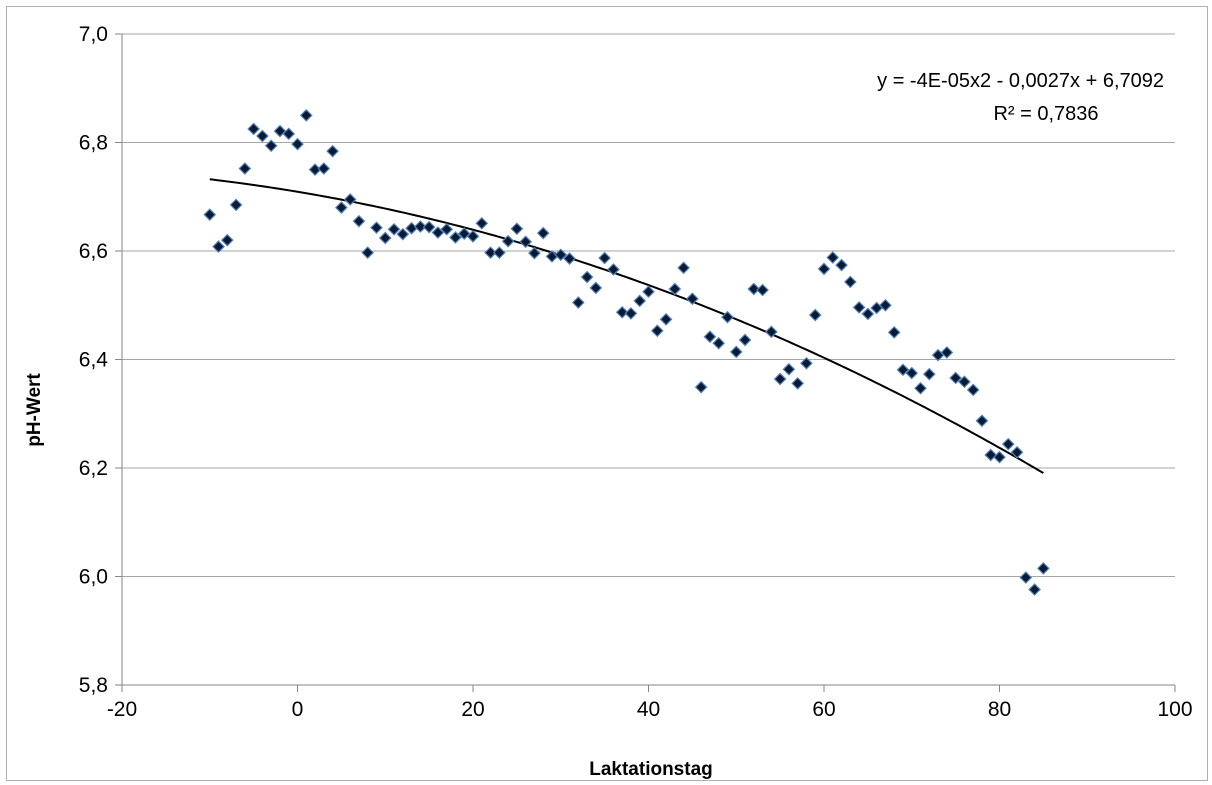  Describe the element at coordinates (651, 769) in the screenshot. I see `x-axis-title: Laktationstag` at that location.